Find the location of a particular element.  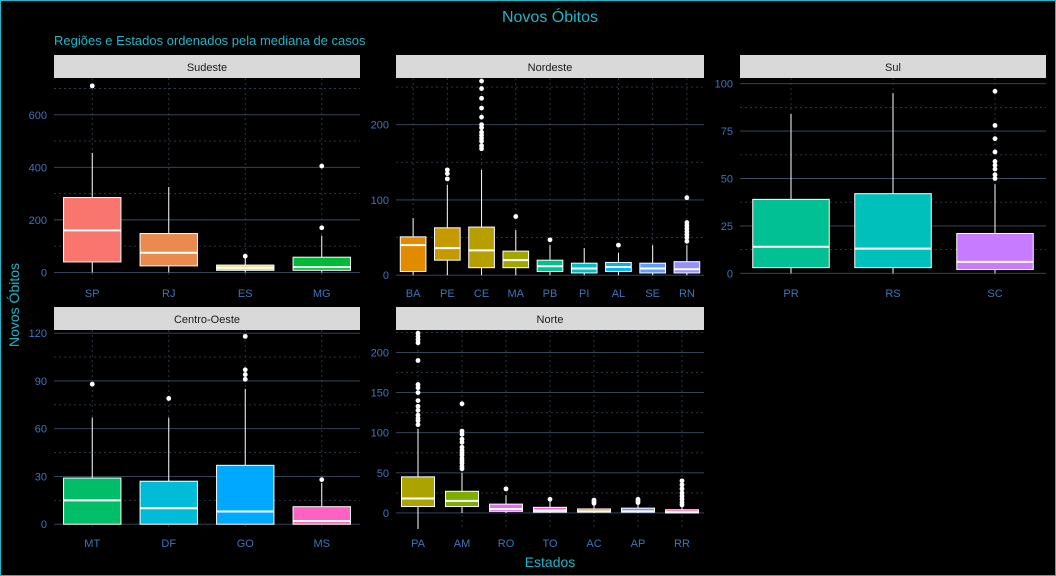

x-tick-label: ES is located at coordinates (245, 294).